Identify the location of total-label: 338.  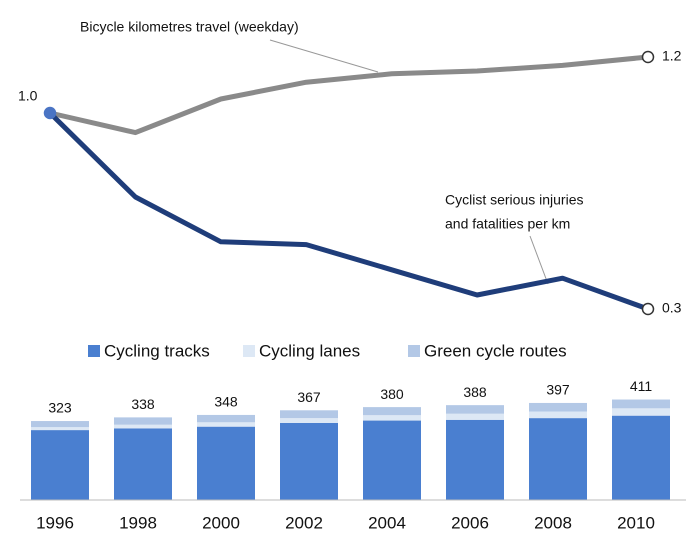
(143, 404).